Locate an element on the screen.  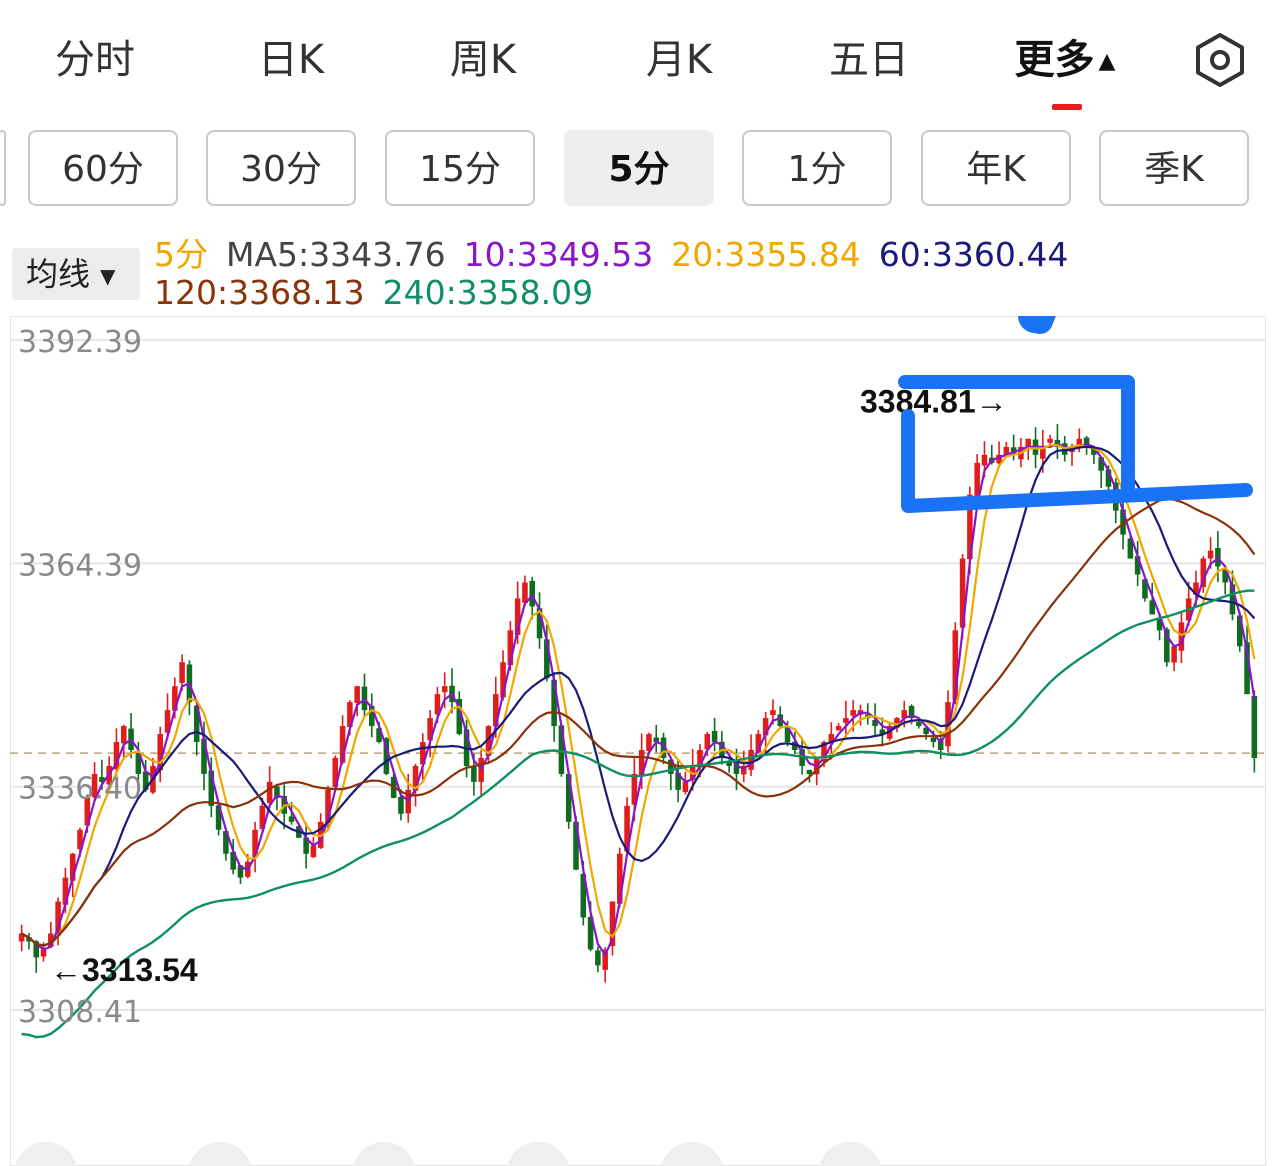
tab-intraday: 分时 is located at coordinates (95, 60).